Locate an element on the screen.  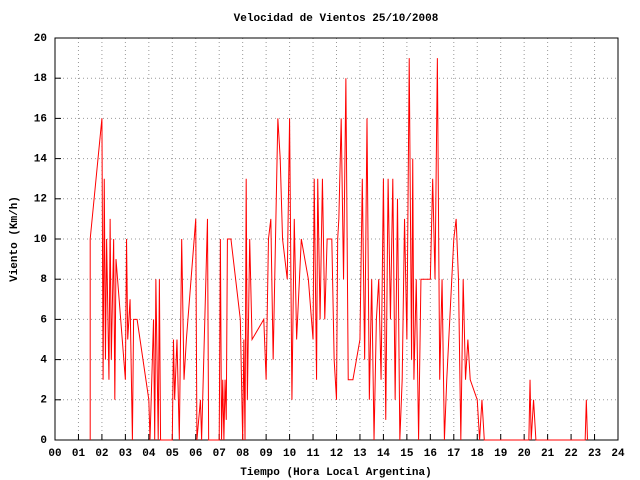
y-tick-label: 0 is located at coordinates (43, 441).